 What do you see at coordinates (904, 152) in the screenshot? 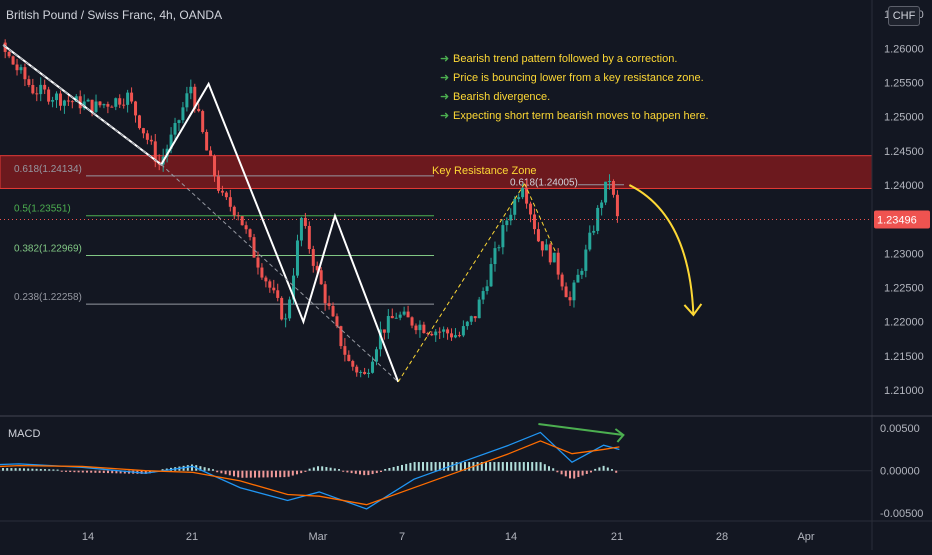
I see `price-tick-label: 1.24500` at bounding box center [904, 152].